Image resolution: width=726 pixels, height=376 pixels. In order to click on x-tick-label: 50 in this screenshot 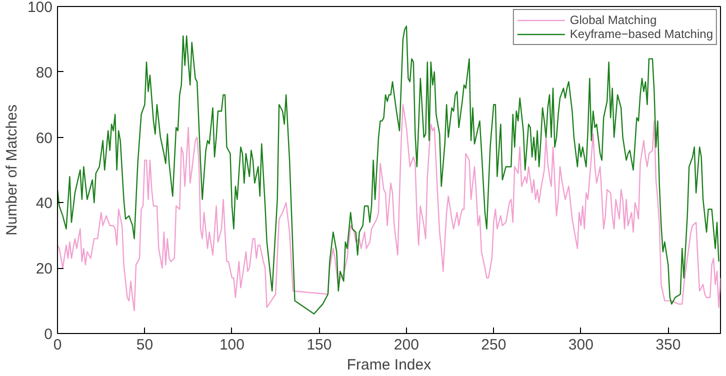, I will do `click(145, 345)`.